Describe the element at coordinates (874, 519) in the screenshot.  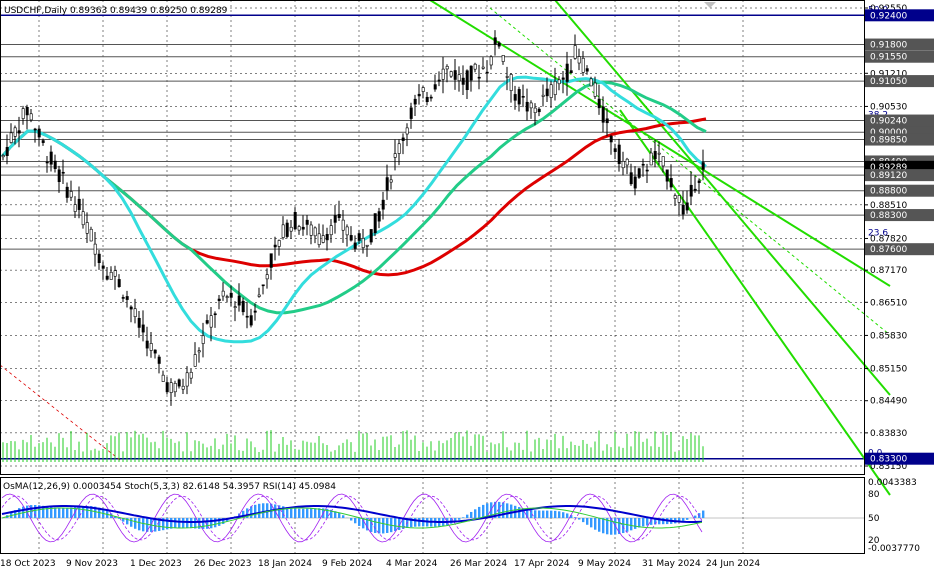
I see `indicator-axis-label: 50` at that location.